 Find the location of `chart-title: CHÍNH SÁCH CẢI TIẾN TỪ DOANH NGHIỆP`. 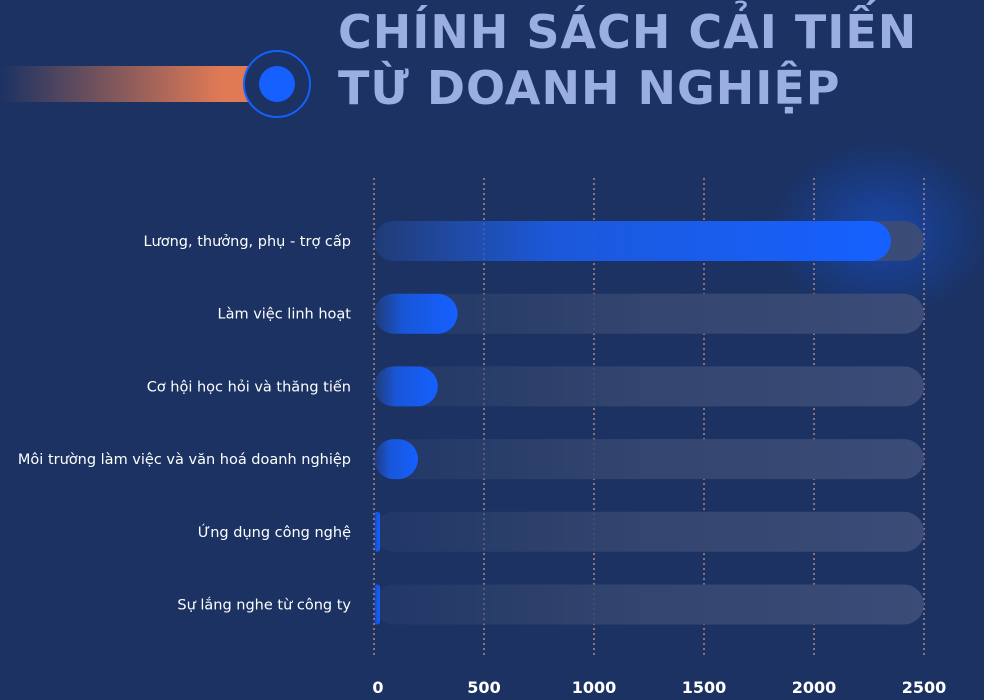

chart-title: CHÍNH SÁCH CẢI TIẾN TỪ DOANH NGHIỆP is located at coordinates (653, 60).